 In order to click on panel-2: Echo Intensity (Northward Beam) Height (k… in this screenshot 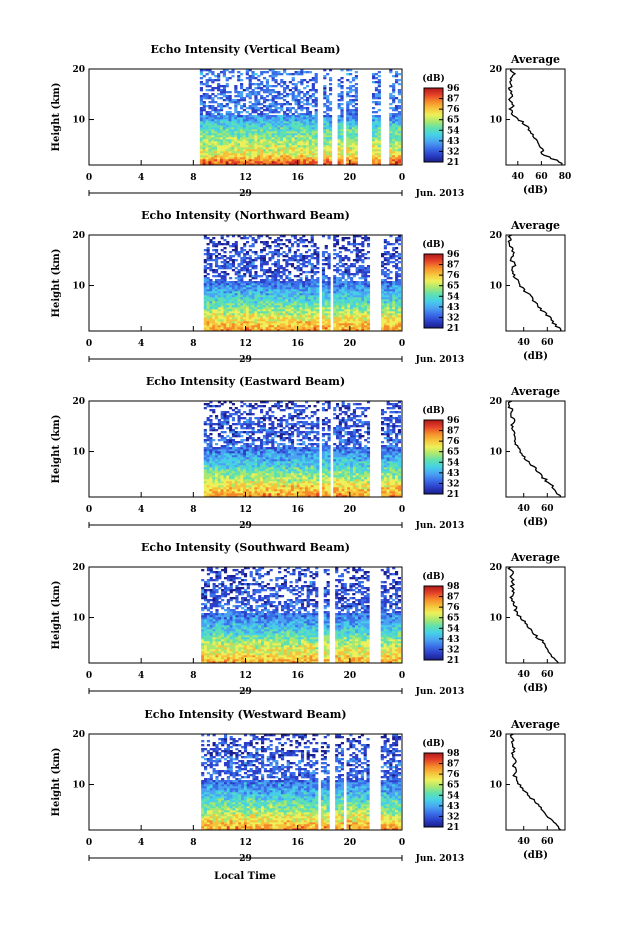, I will do `click(308, 287)`.